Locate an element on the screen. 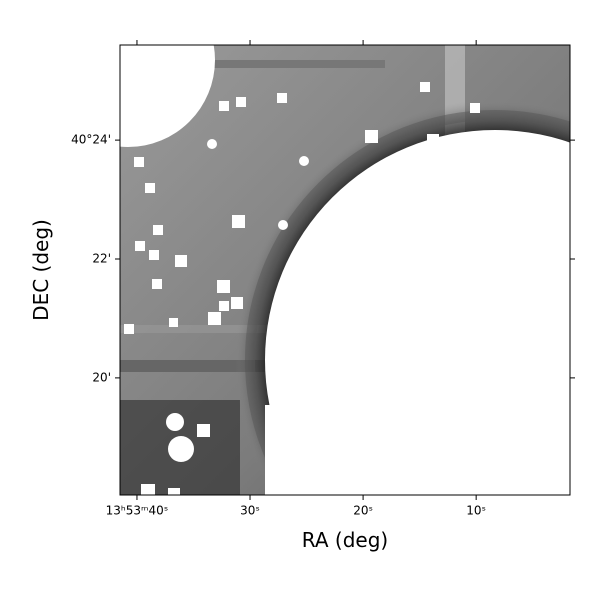  x-tick-label: 20ˢ is located at coordinates (363, 511).